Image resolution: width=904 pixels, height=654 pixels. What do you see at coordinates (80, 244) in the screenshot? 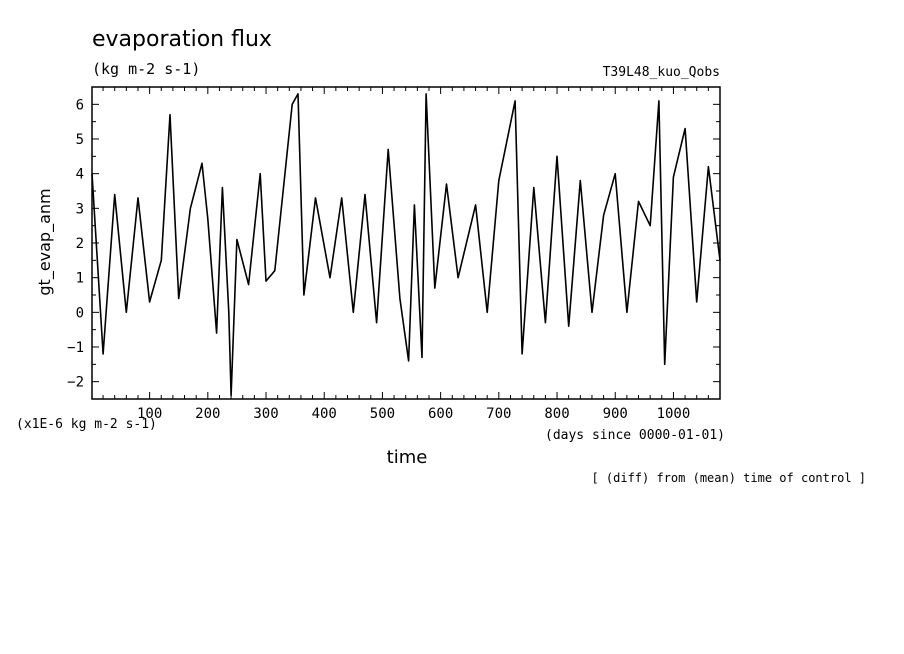
I see `y-tick-label: 2` at bounding box center [80, 244].